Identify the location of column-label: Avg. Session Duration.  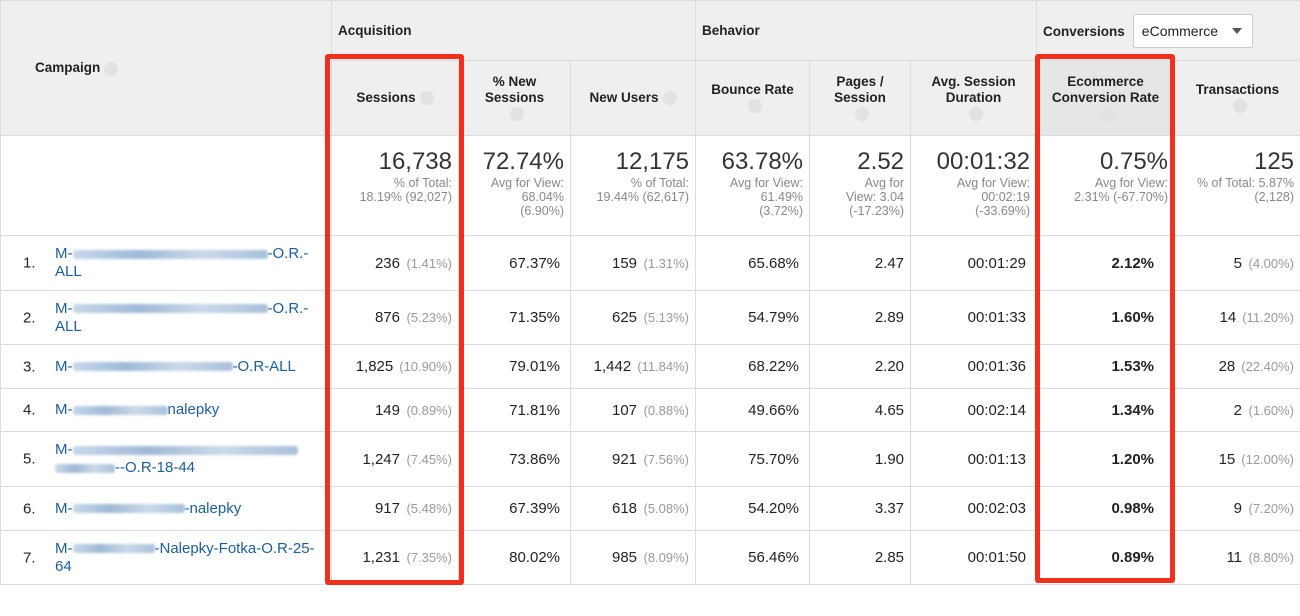
(973, 89).